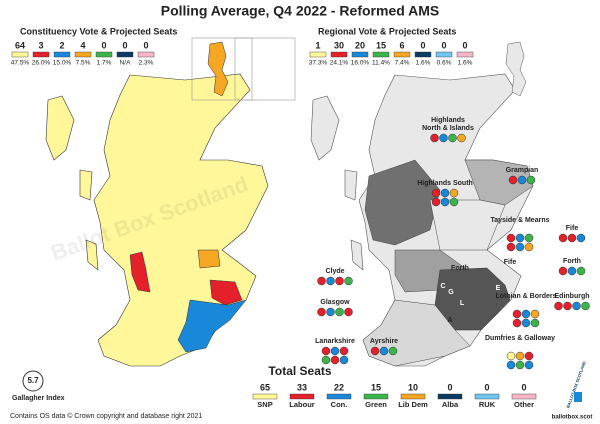  What do you see at coordinates (387, 31) in the screenshot?
I see `section-heading: Regional Vote & Projected Seats` at bounding box center [387, 31].